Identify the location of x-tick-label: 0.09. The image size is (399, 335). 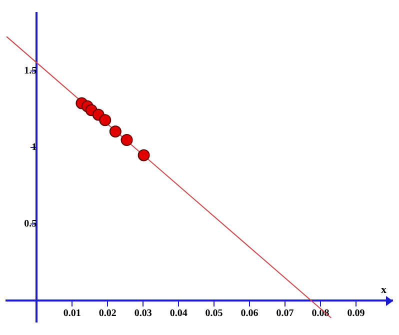
(356, 314).